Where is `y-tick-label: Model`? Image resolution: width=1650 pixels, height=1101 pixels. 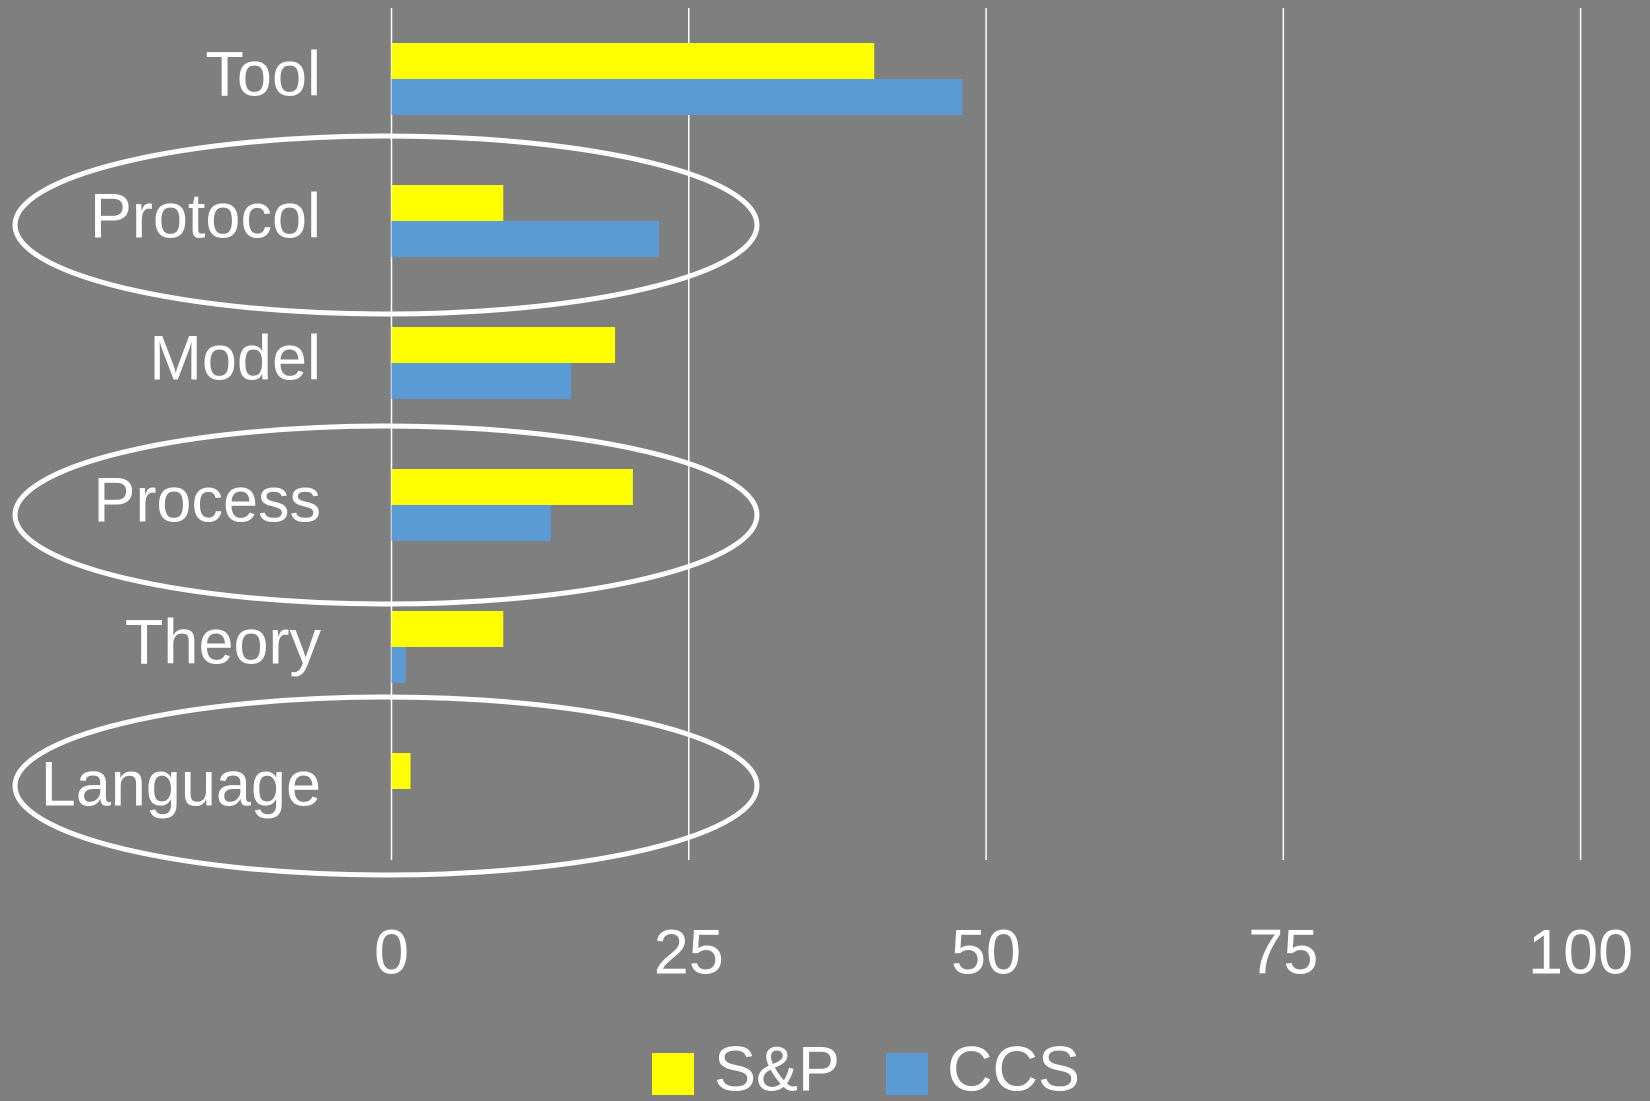
y-tick-label: Model is located at coordinates (235, 359).